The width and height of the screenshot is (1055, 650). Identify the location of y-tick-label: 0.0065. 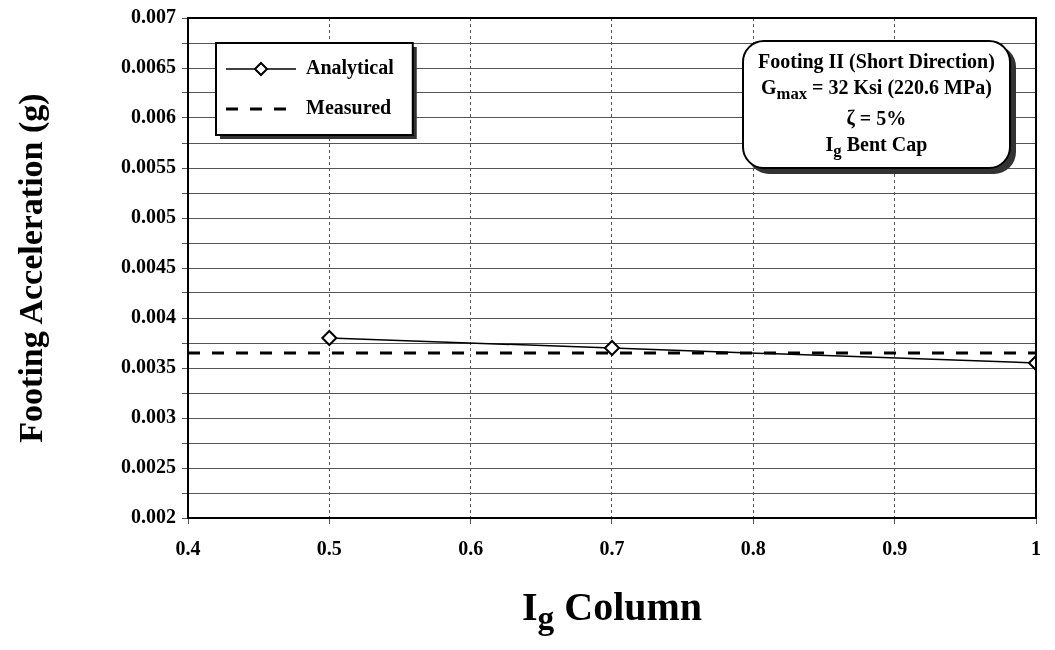
(148, 66).